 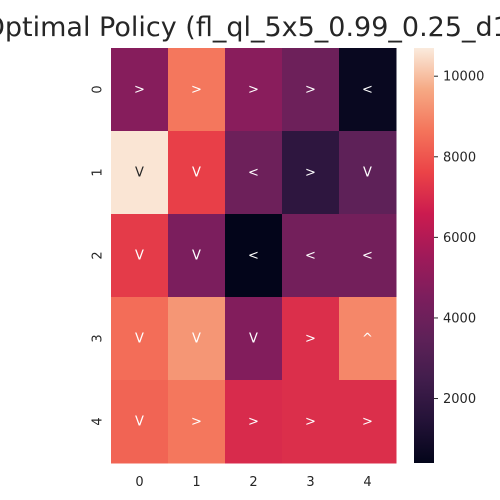 I want to click on colorbar-tick-label: 2000, so click(x=459, y=399).